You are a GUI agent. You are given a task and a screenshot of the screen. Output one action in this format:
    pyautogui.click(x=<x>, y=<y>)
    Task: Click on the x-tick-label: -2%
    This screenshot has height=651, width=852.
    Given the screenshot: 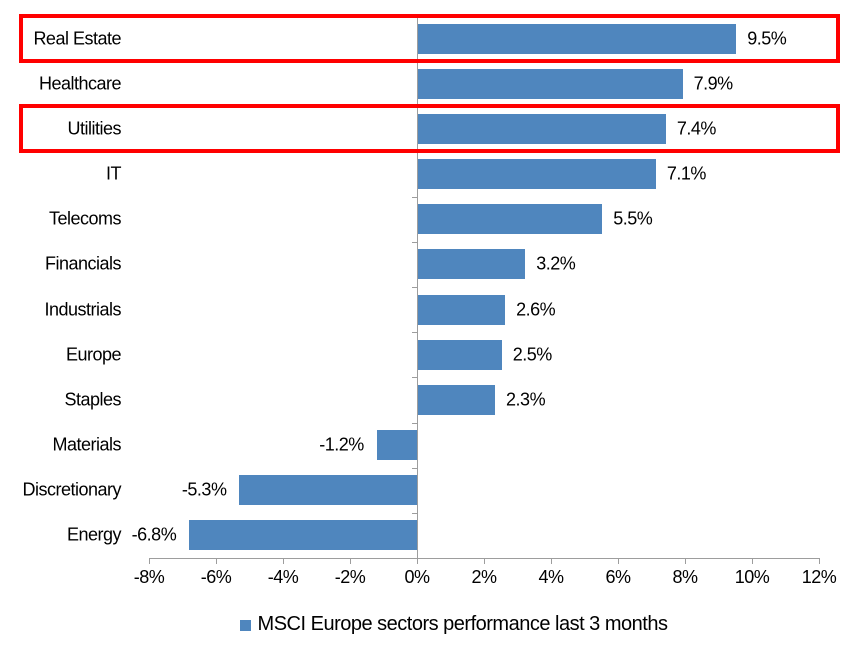 What is the action you would take?
    pyautogui.click(x=350, y=577)
    